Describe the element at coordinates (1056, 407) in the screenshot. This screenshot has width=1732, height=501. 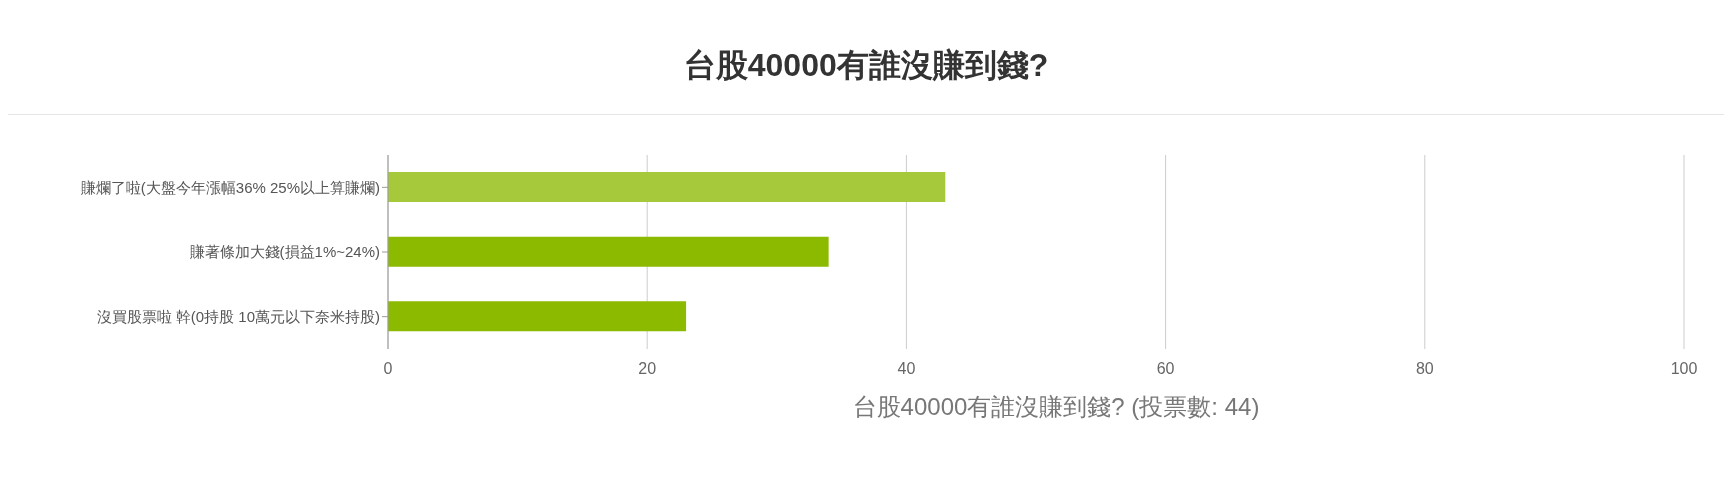
I see `x-axis-title: 台股40000有誰沒賺到錢? (投票數: 44)` at that location.